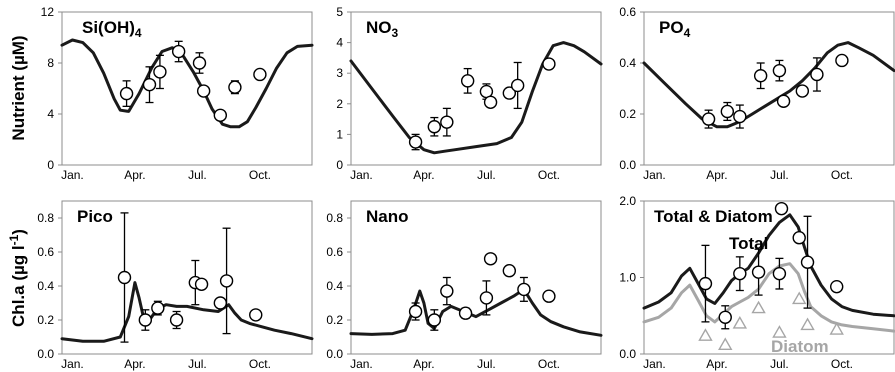  What do you see at coordinates (17, 278) in the screenshot?
I see `y-axis-label-chla: Chl.a (µg l-1)` at bounding box center [17, 278].